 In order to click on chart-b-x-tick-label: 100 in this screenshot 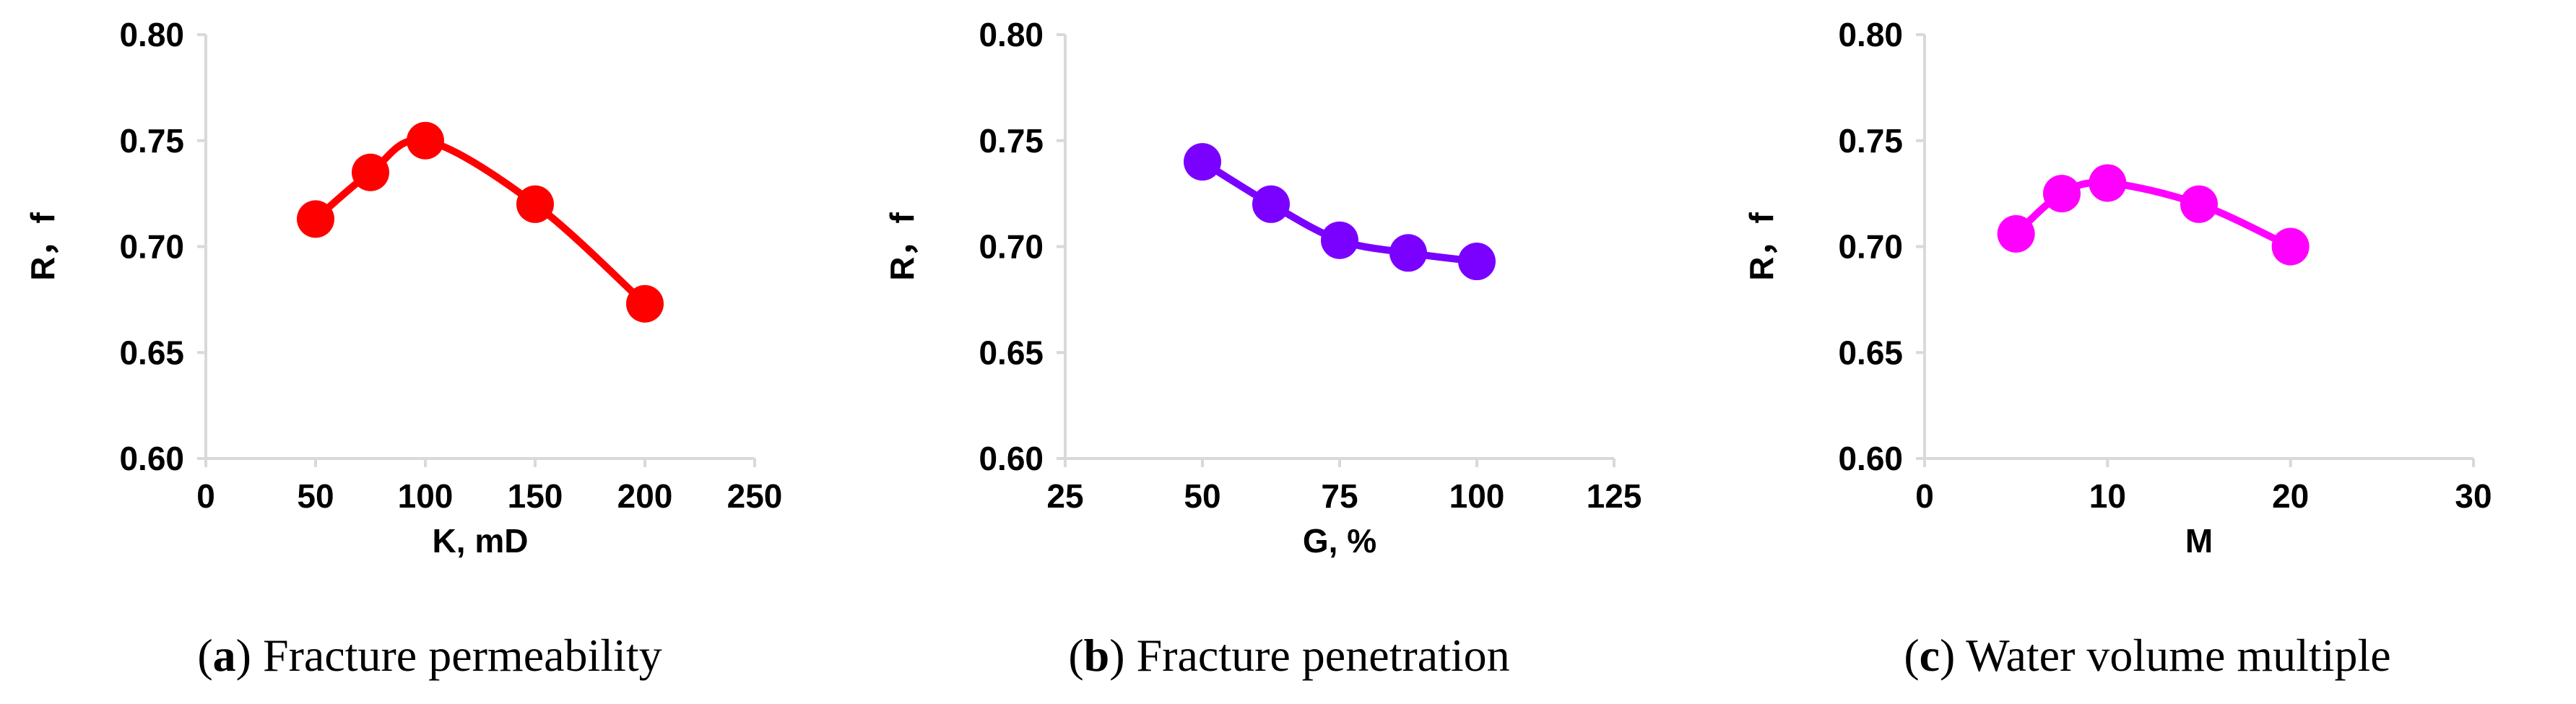, I will do `click(1477, 496)`.